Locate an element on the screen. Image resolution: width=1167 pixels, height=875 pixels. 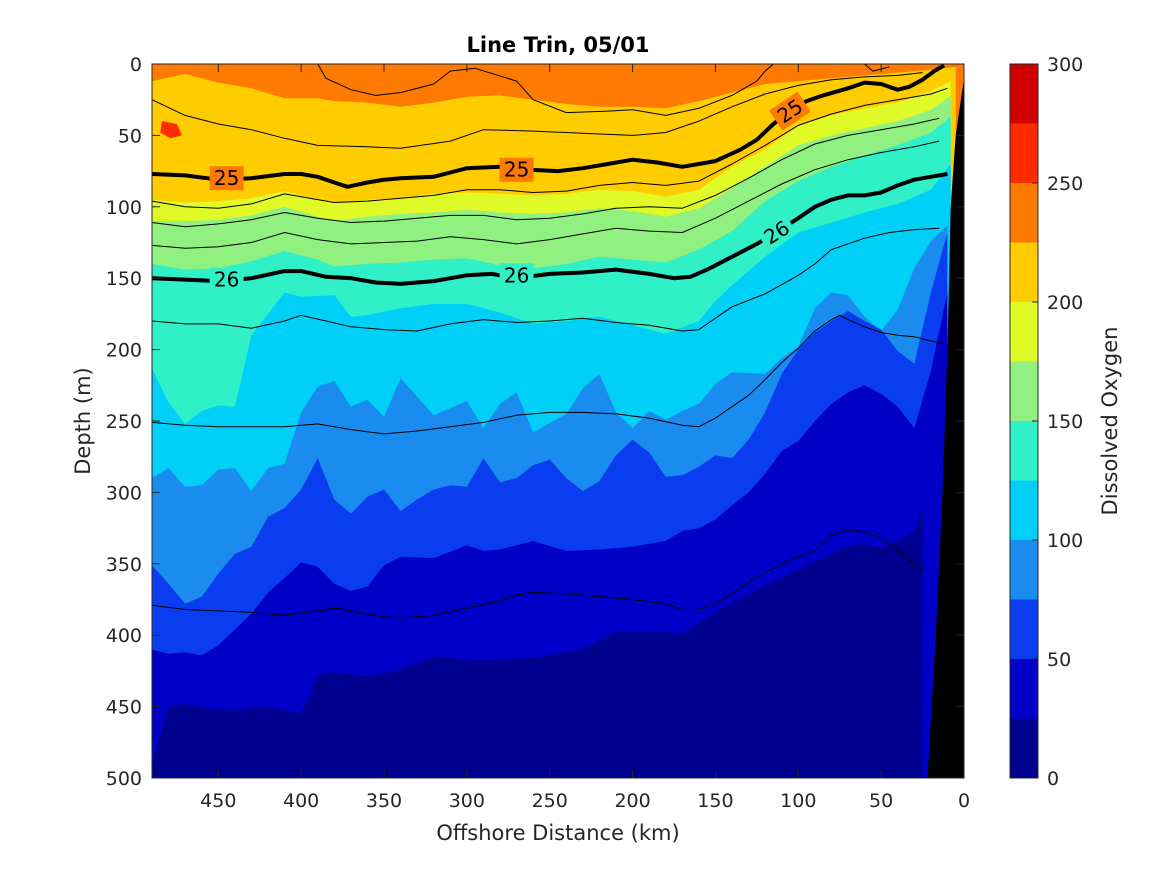
y-tick-label: 0 is located at coordinates (136, 65).